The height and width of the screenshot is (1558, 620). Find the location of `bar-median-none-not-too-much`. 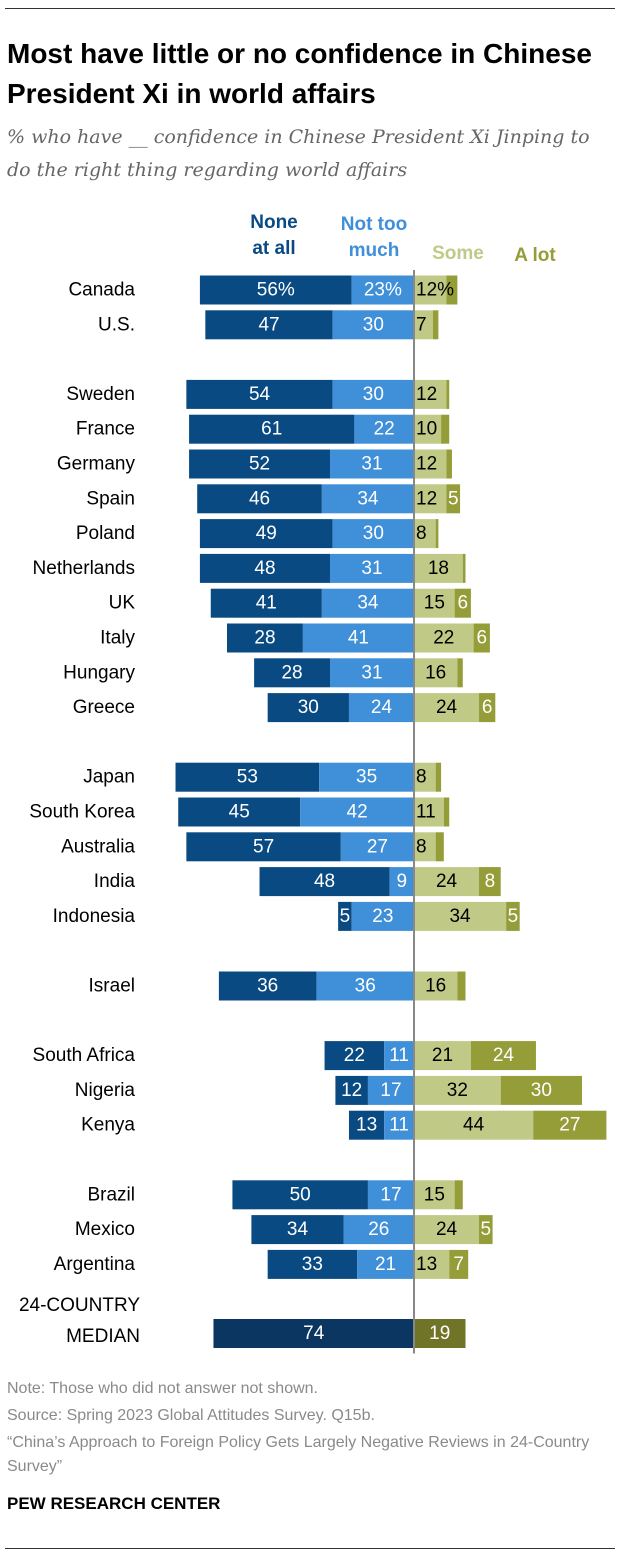

bar-median-none-not-too-much is located at coordinates (313, 1333).